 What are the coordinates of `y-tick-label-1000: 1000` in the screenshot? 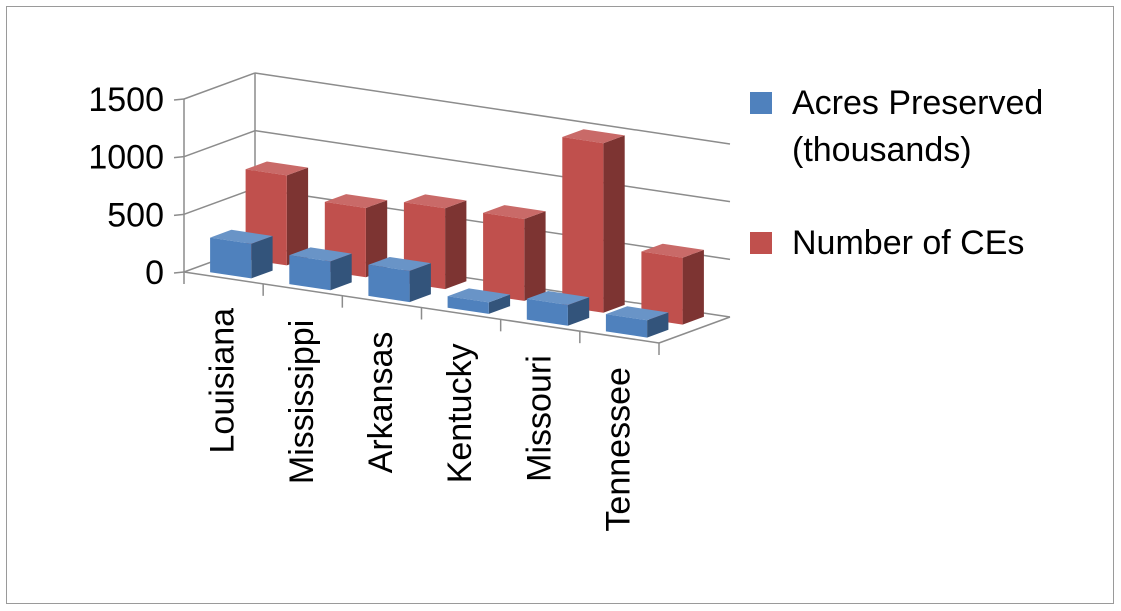 It's located at (126, 158).